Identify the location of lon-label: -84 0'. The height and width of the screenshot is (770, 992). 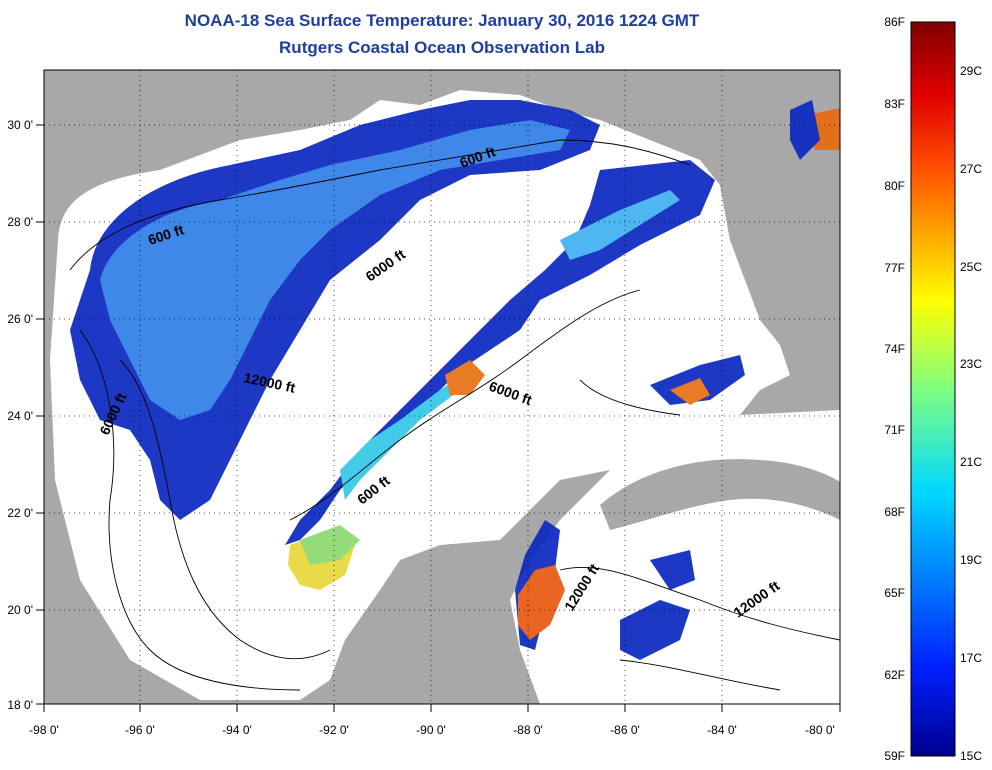
(722, 730).